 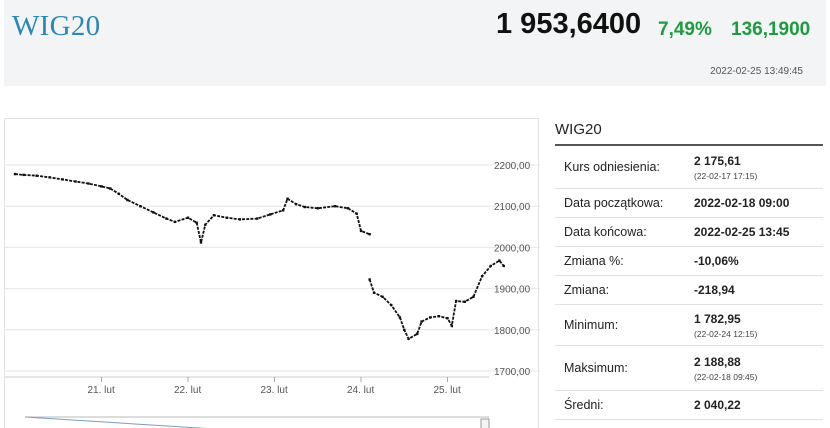 What do you see at coordinates (56, 26) in the screenshot?
I see `index-title: WIG20` at bounding box center [56, 26].